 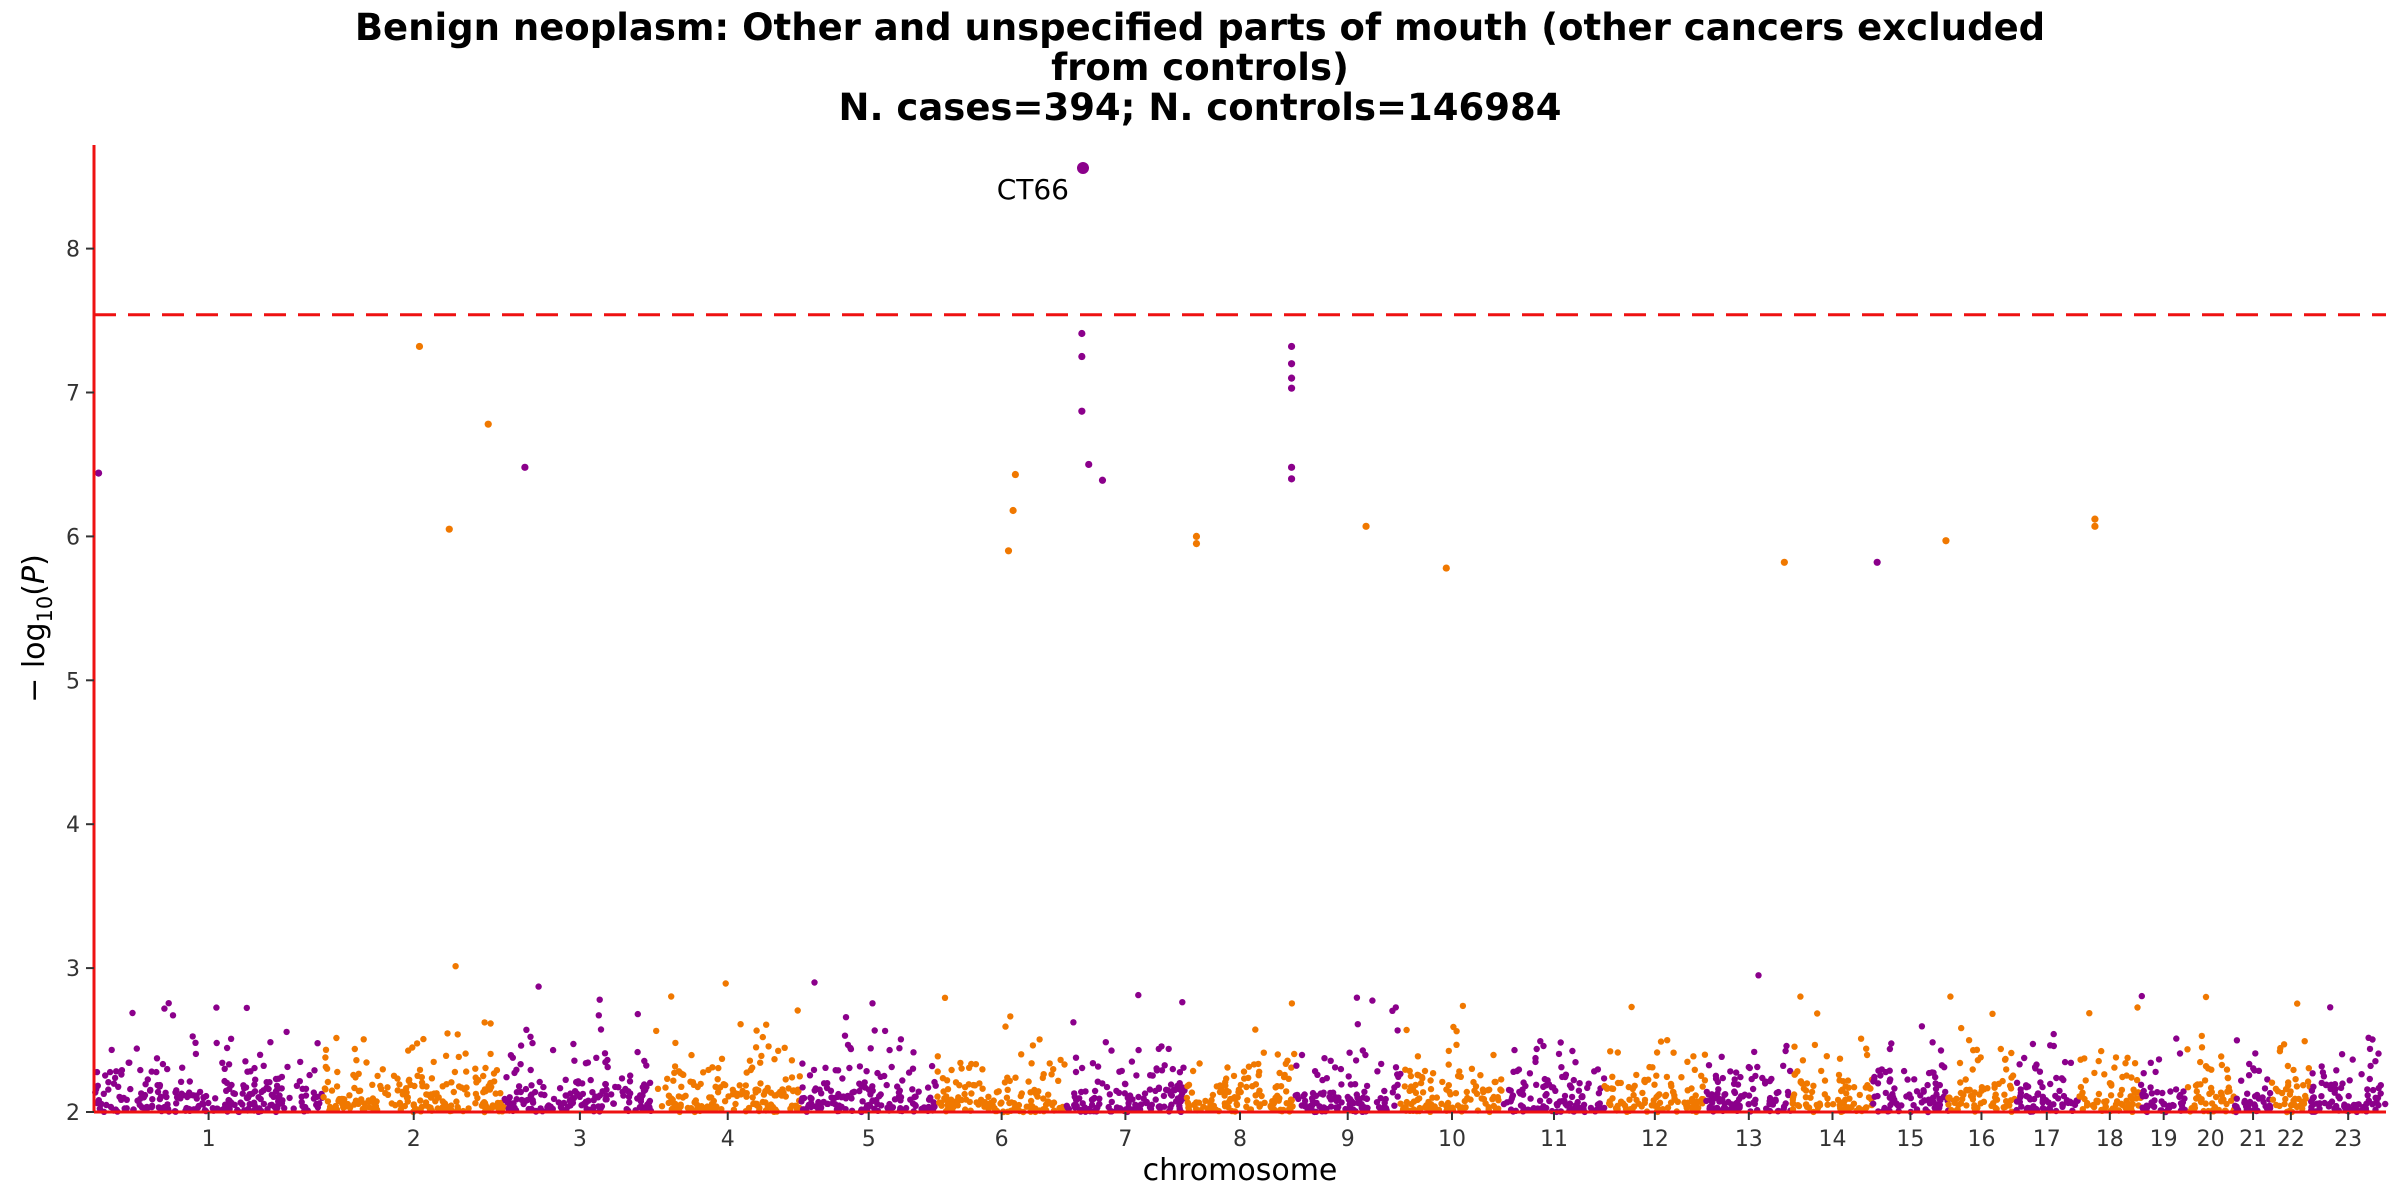 What do you see at coordinates (2348, 1139) in the screenshot?
I see `x-tick-label: 23` at bounding box center [2348, 1139].